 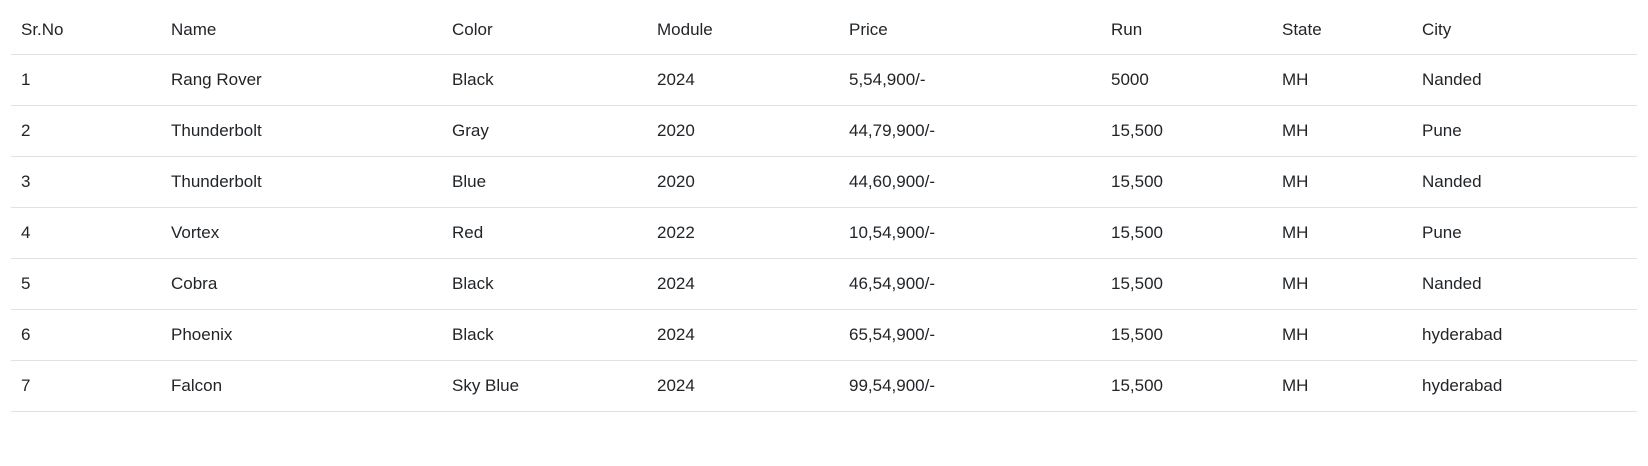 What do you see at coordinates (301, 335) in the screenshot?
I see `cell-name: Phoenix` at bounding box center [301, 335].